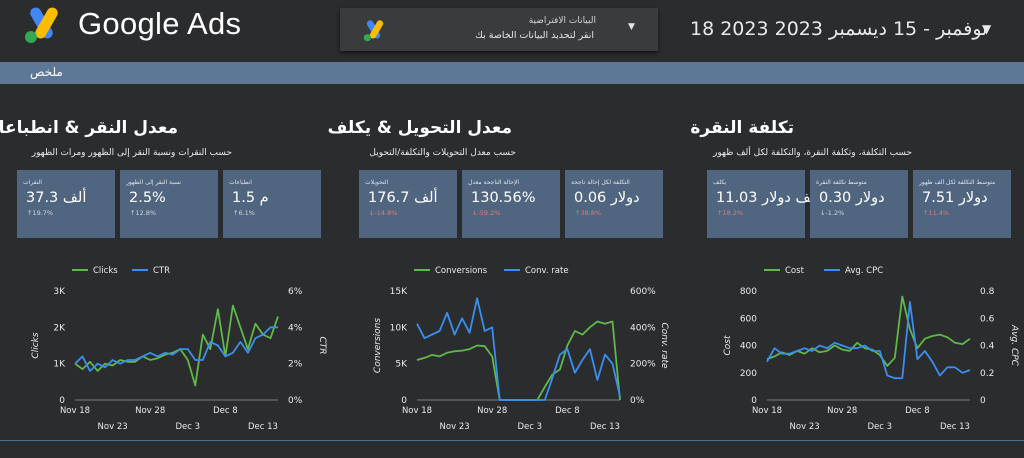 The width and height of the screenshot is (1024, 458). I want to click on kpi-delta: ↑12.8%, so click(143, 213).